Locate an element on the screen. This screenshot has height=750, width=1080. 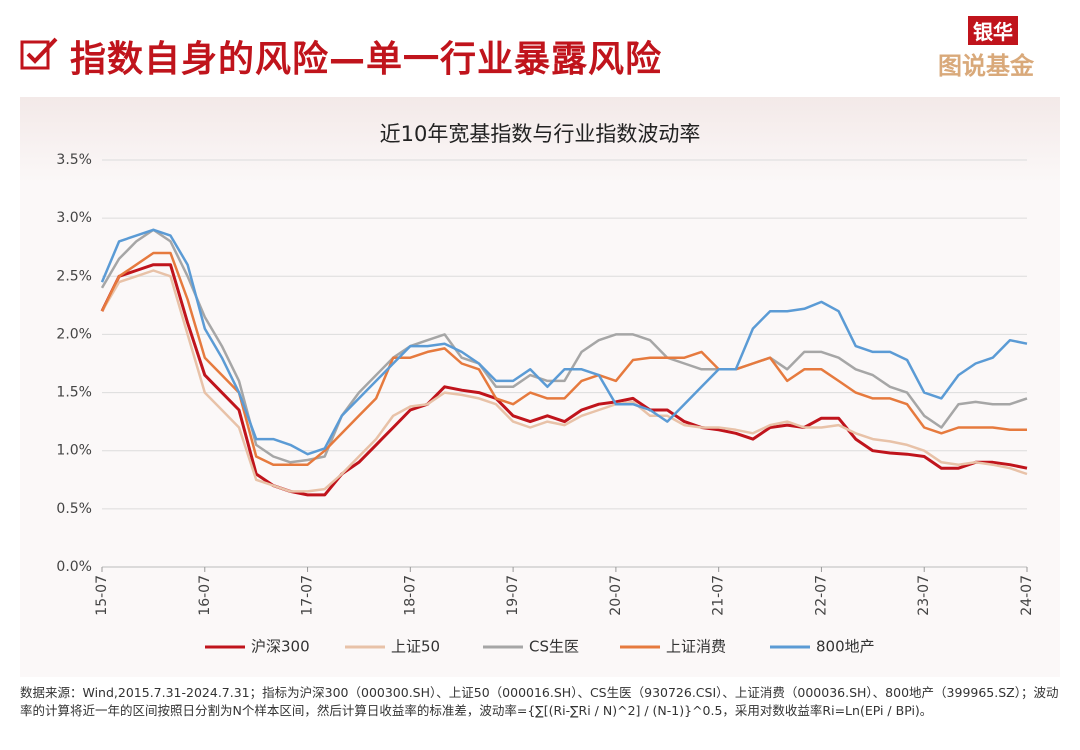
check-icon is located at coordinates (39, 53).